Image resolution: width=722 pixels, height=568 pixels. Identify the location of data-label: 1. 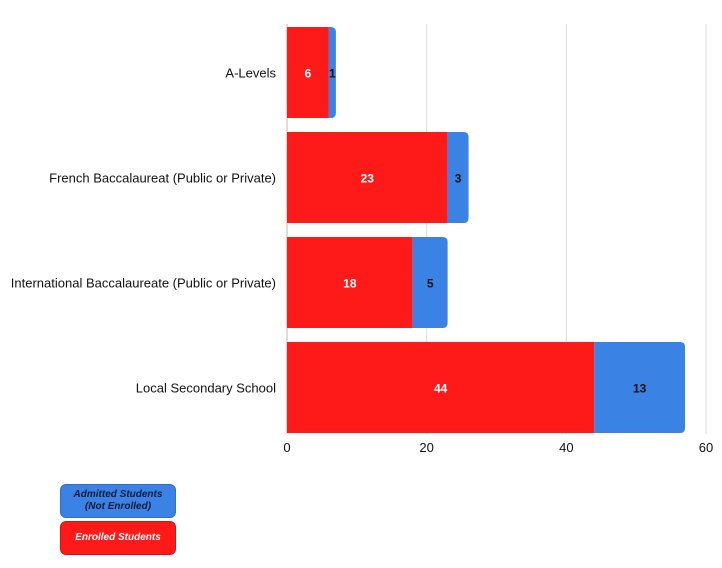
(332, 74).